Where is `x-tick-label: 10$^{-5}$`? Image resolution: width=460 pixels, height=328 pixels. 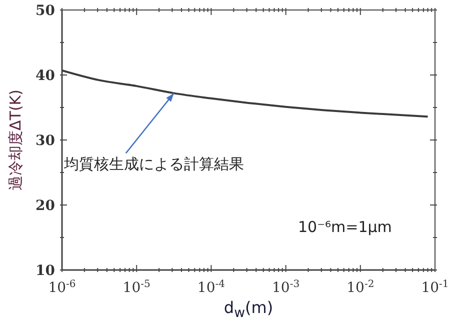 x-tick-label: 10$^{-5}$ is located at coordinates (136, 287).